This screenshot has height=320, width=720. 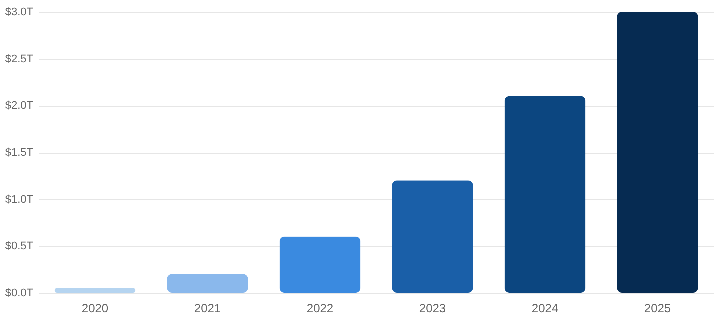 What do you see at coordinates (19, 106) in the screenshot?
I see `y-tick-label: $2.0T` at bounding box center [19, 106].